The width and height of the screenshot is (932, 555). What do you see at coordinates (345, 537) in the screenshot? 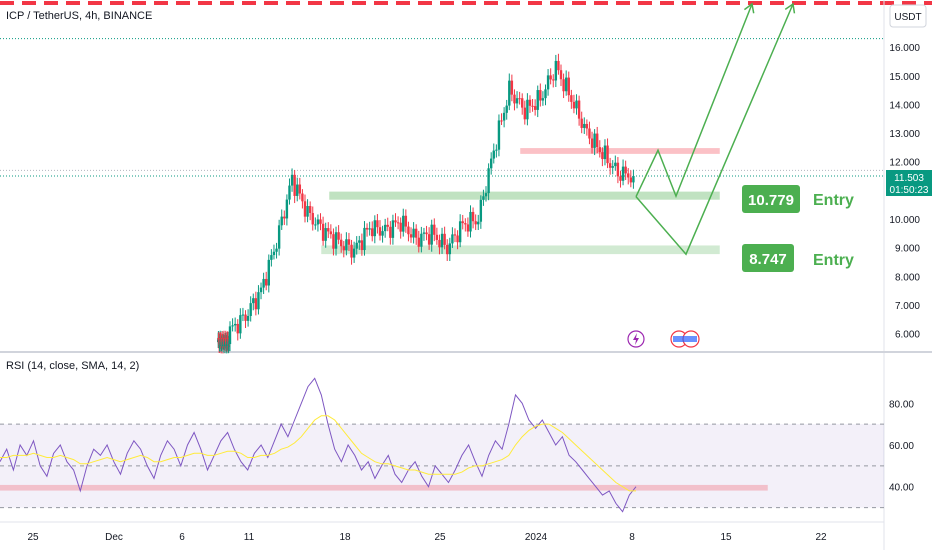
I see `time-tick-label: 18` at bounding box center [345, 537].